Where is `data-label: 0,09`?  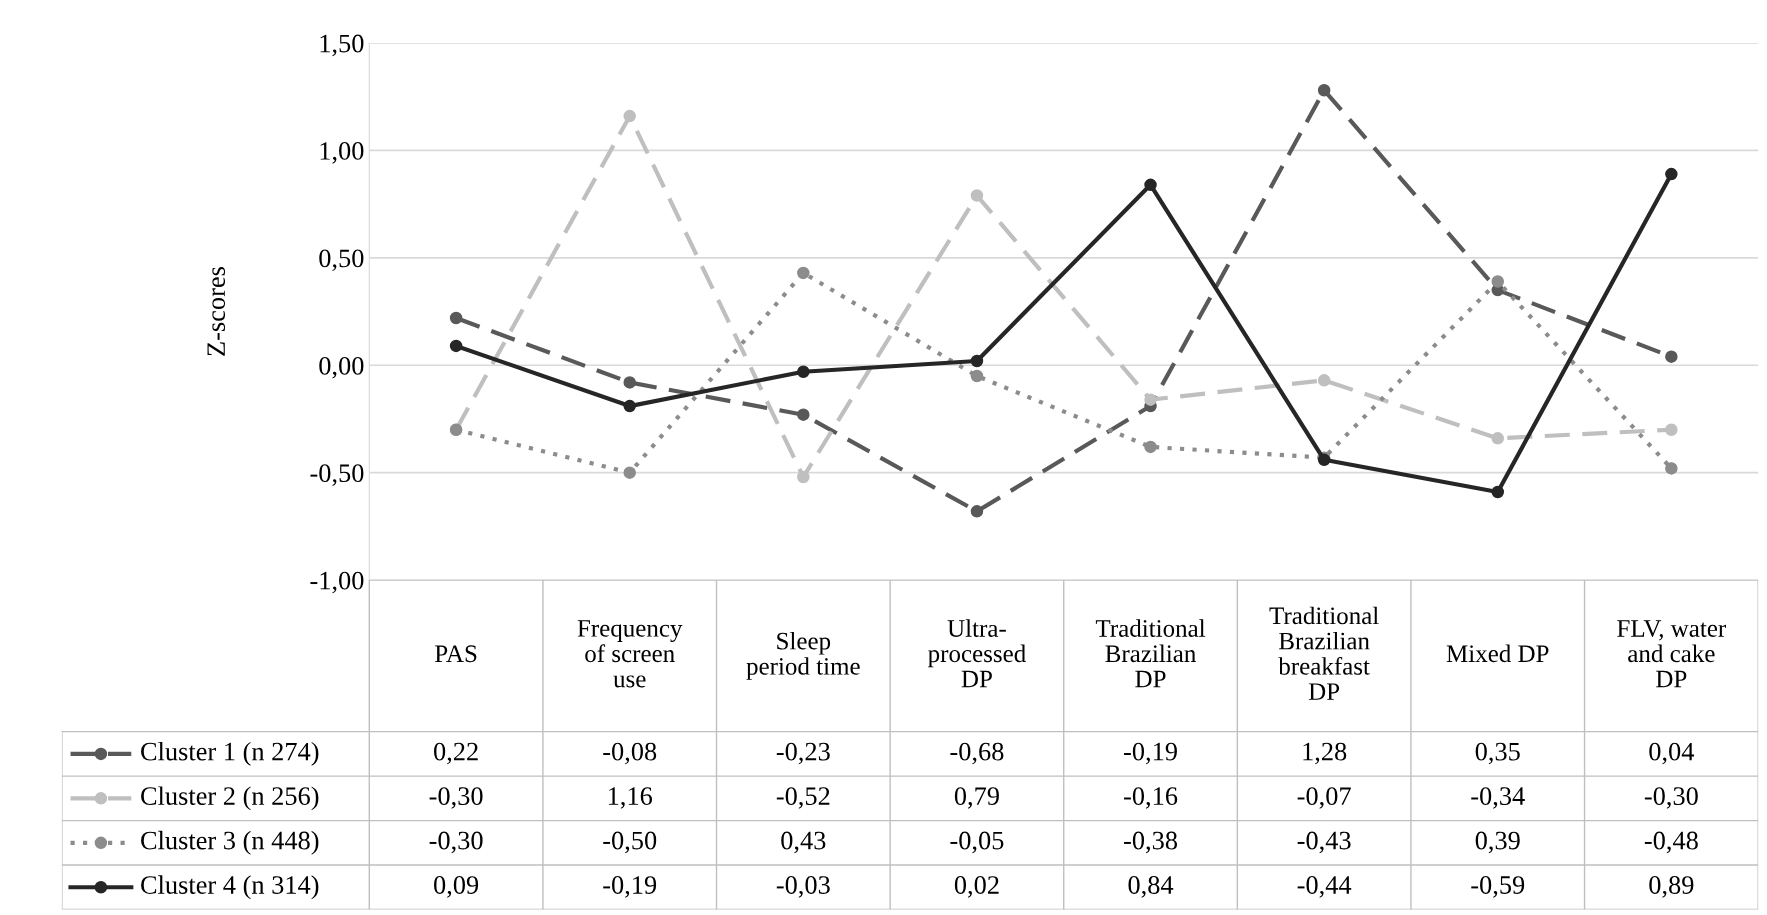
data-label: 0,09 is located at coordinates (456, 887).